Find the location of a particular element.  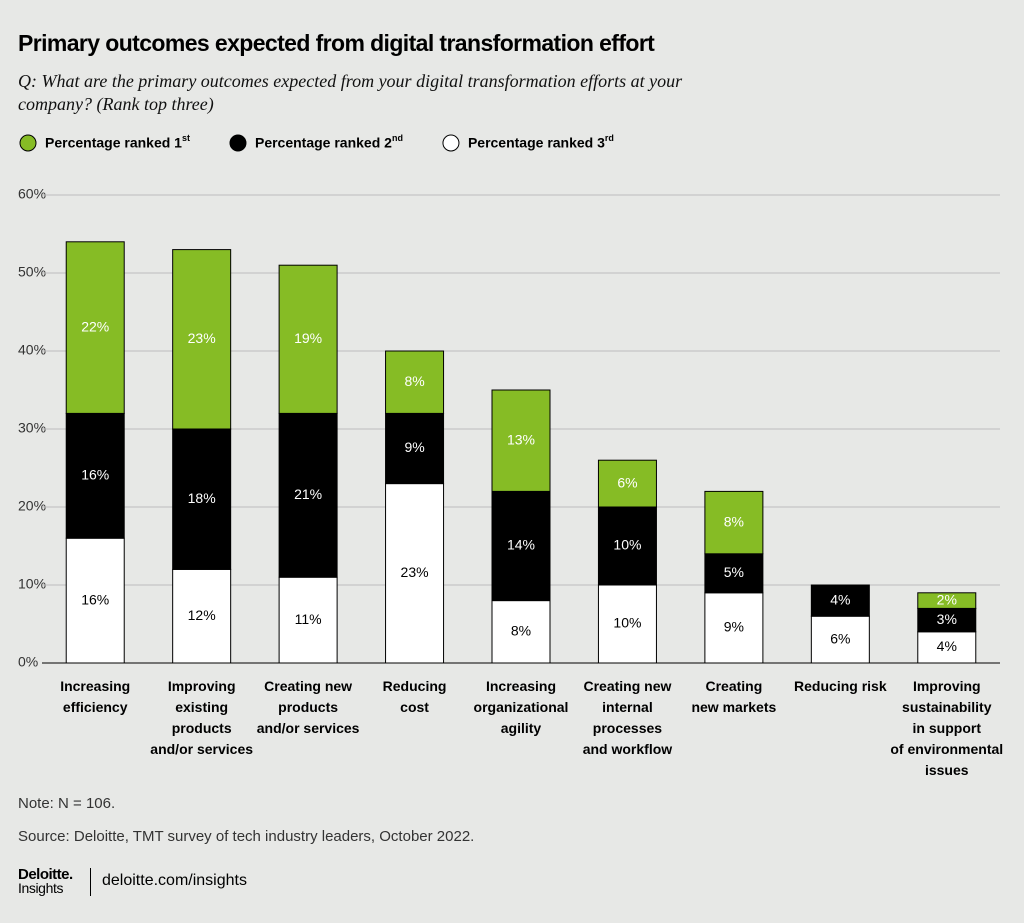

value-label: 3% is located at coordinates (947, 619).